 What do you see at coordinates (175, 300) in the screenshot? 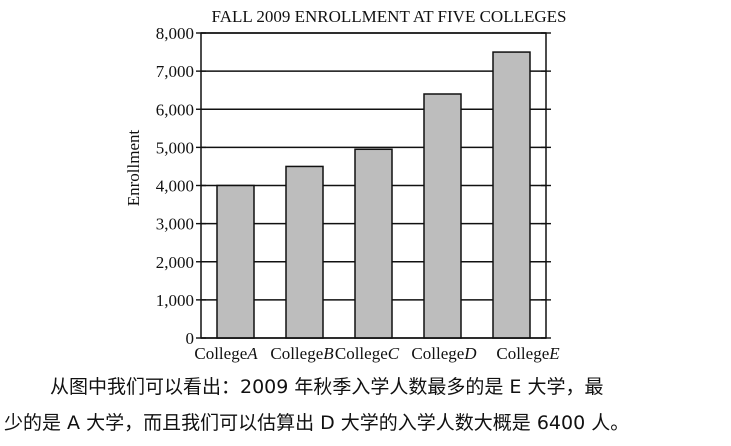
I see `y-tick-label: 1,000` at bounding box center [175, 300].